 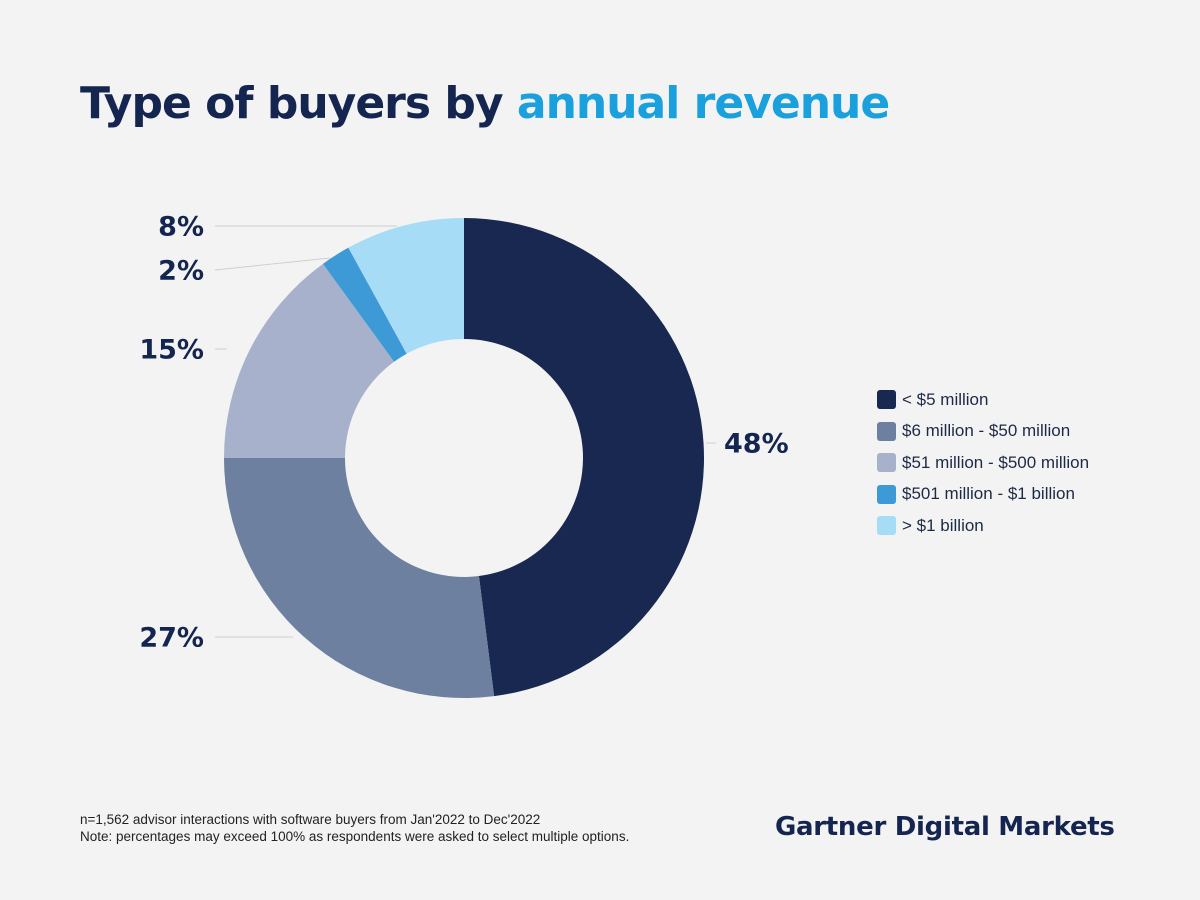 I want to click on donut-slice-6-million-50-million, so click(x=359, y=578).